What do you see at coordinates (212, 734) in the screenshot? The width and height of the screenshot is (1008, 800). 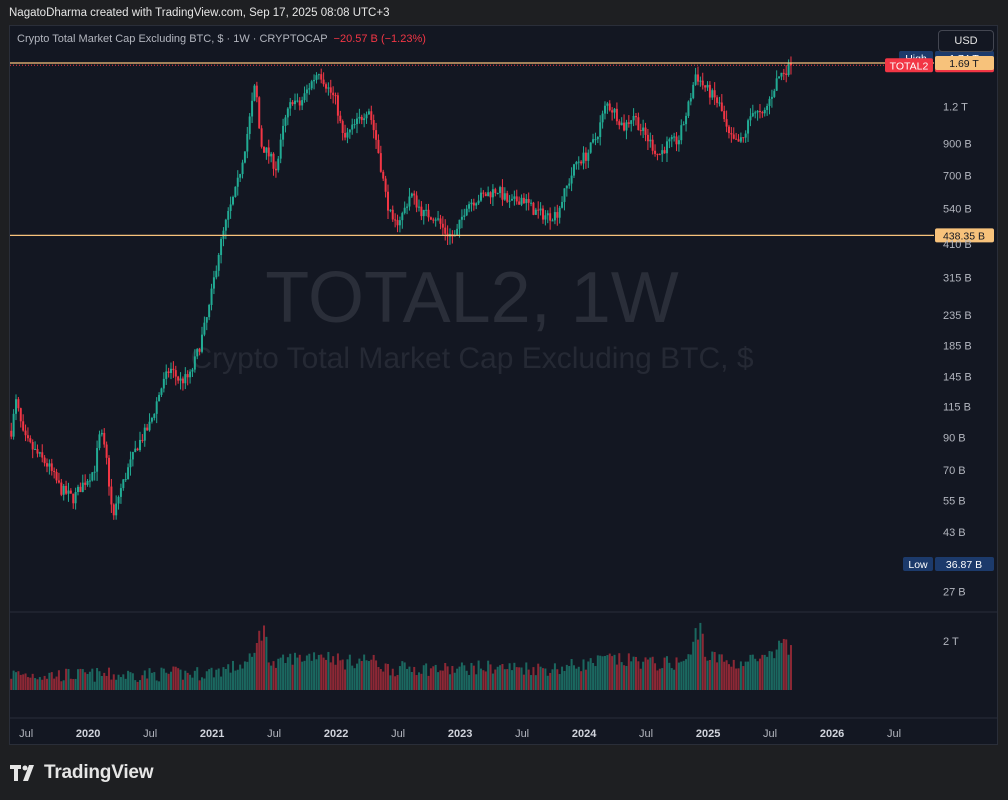 I see `time-axis-label: 2021` at bounding box center [212, 734].